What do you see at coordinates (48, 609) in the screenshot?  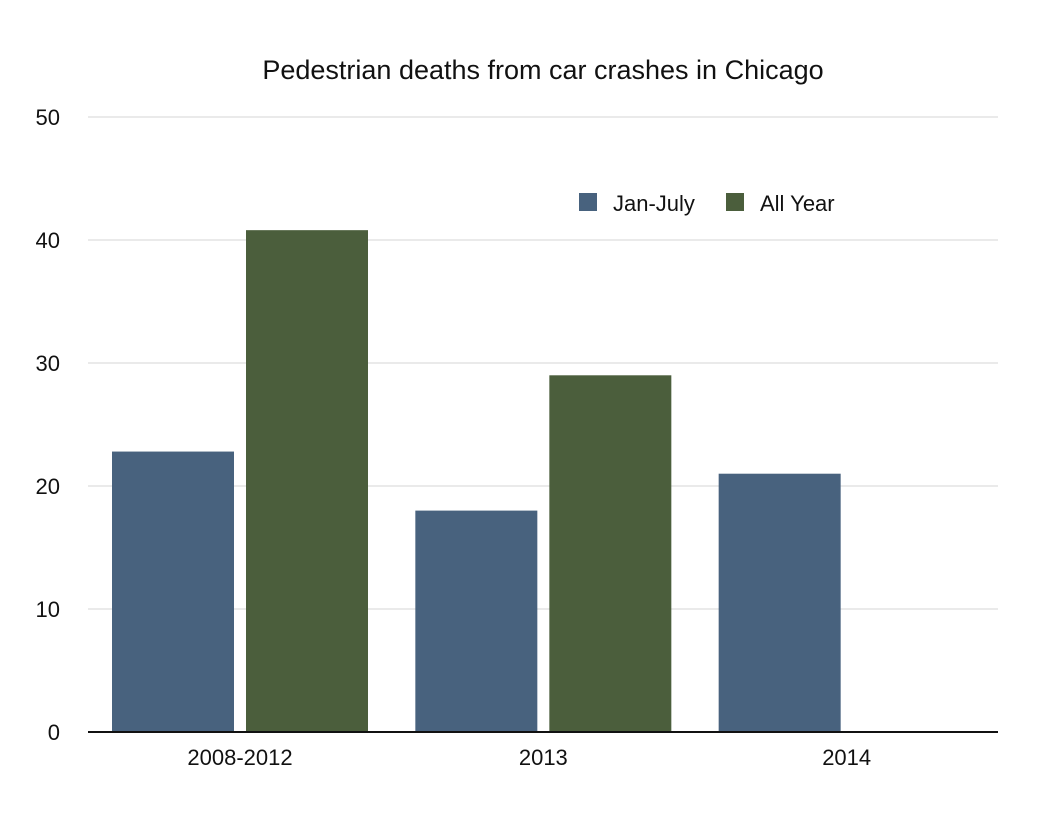 I see `y-tick-label-10: 10` at bounding box center [48, 609].